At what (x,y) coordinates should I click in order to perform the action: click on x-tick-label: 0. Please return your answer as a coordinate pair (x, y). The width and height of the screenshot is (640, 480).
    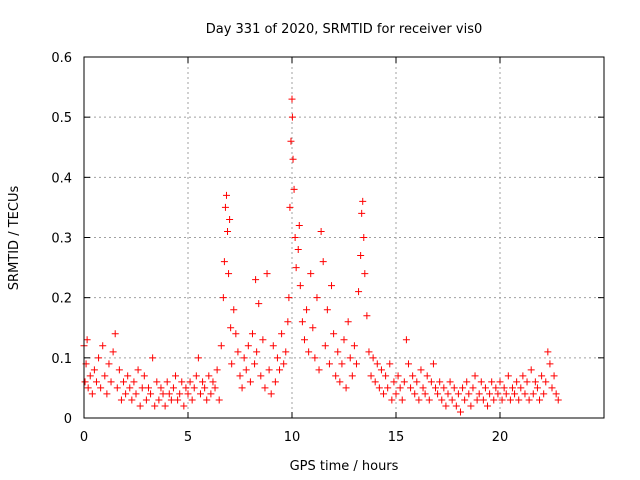
    Looking at the image, I should click on (84, 437).